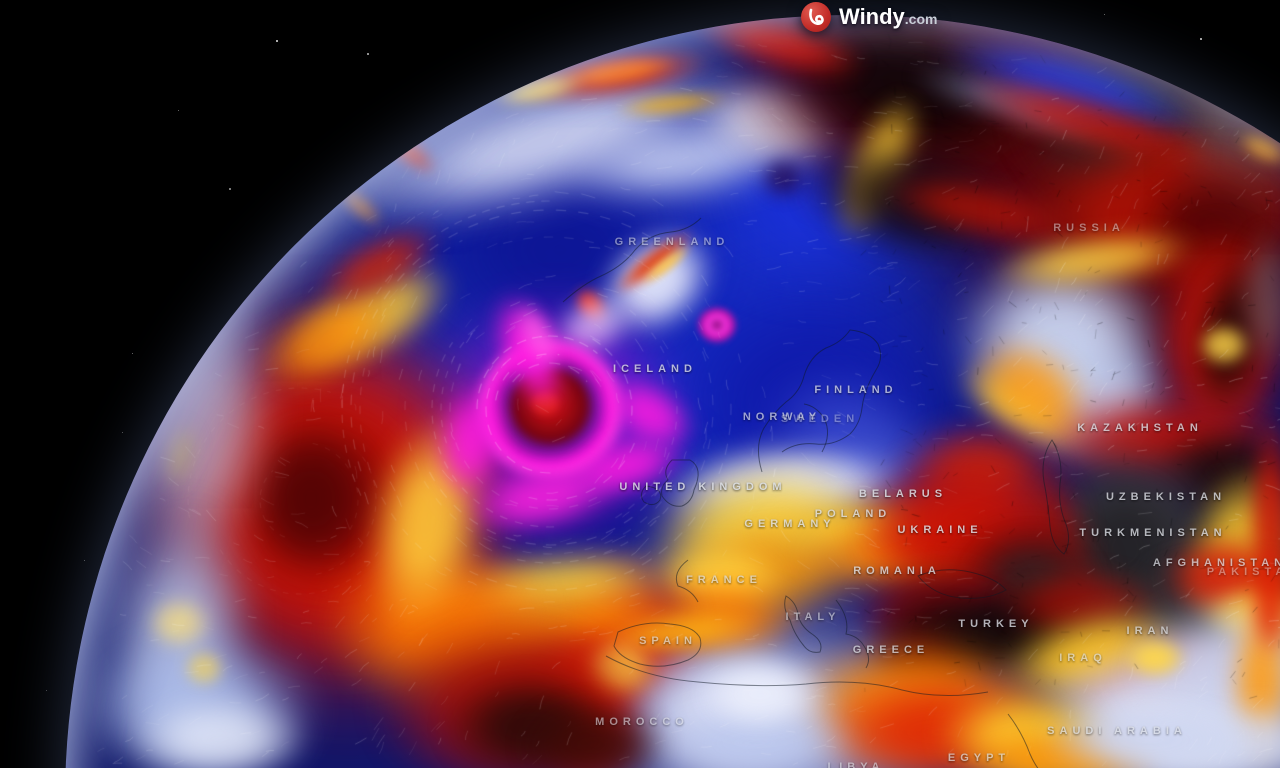 The image size is (1280, 768). I want to click on windy-logo-icon, so click(816, 17).